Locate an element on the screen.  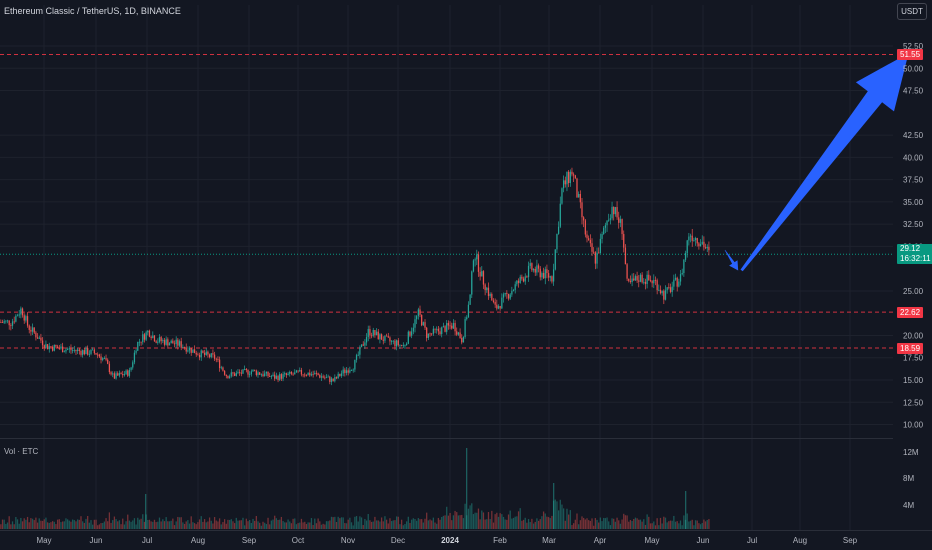
x-tick-label: Nov is located at coordinates (348, 540).